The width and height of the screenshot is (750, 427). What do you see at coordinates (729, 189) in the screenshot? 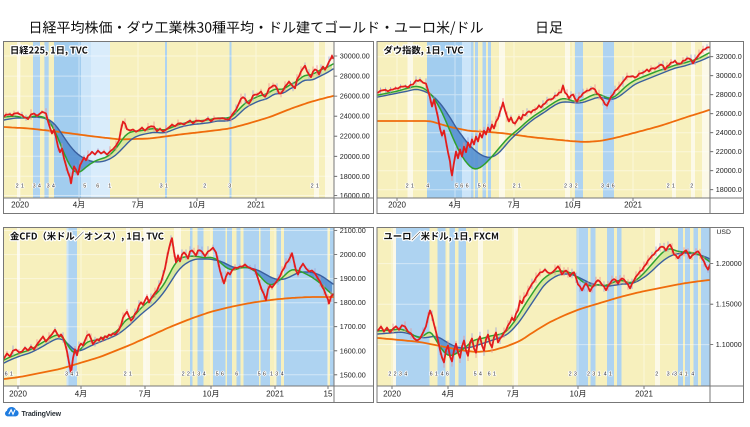
I see `svg-text: 18000.0` at bounding box center [729, 189].